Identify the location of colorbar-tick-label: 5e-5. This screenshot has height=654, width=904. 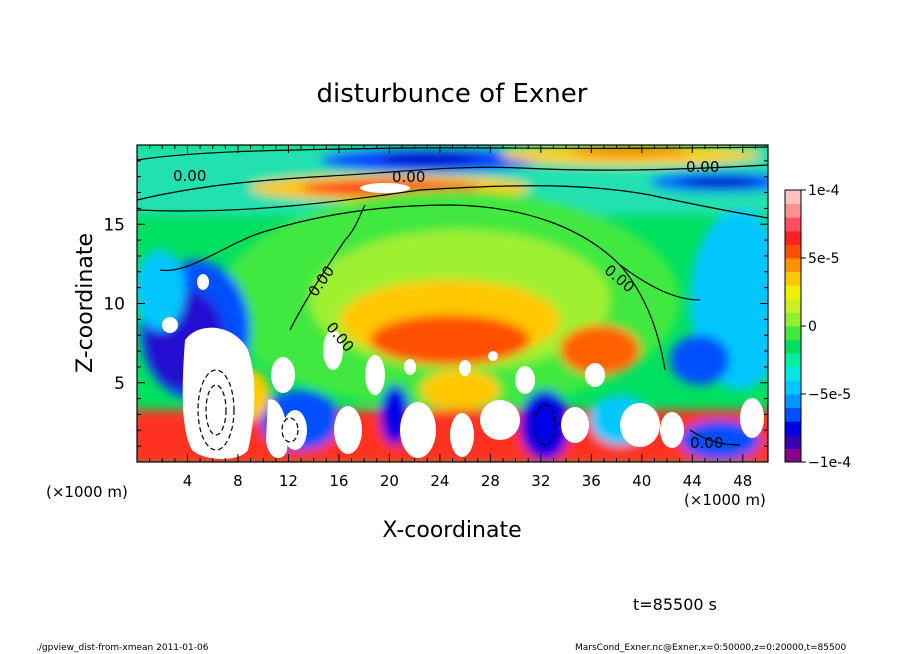
(823, 259).